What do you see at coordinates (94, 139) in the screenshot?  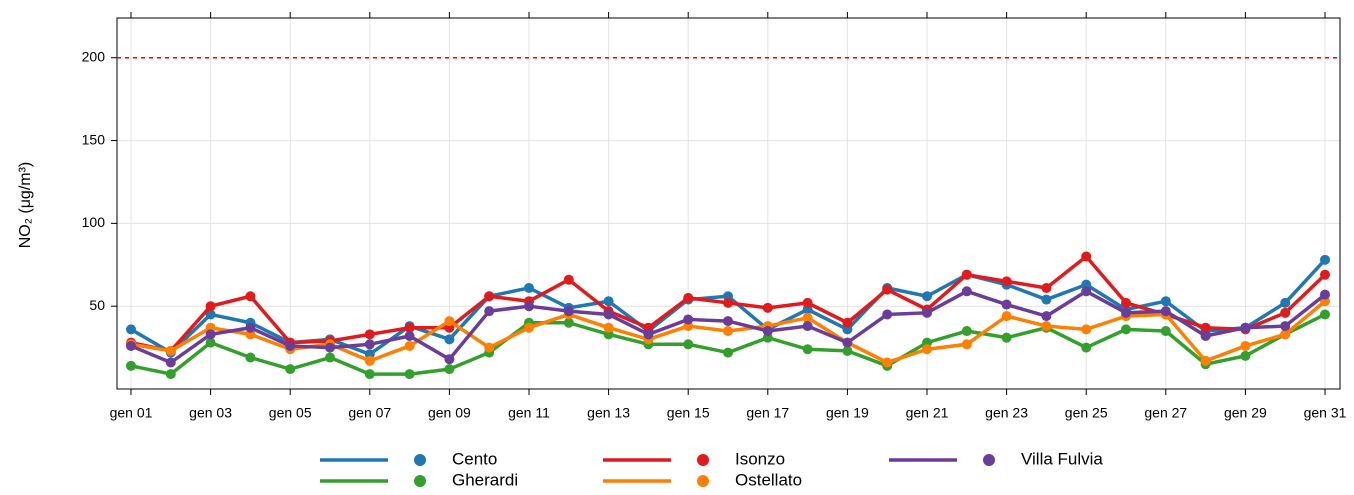 I see `y-tick-label: 150` at bounding box center [94, 139].